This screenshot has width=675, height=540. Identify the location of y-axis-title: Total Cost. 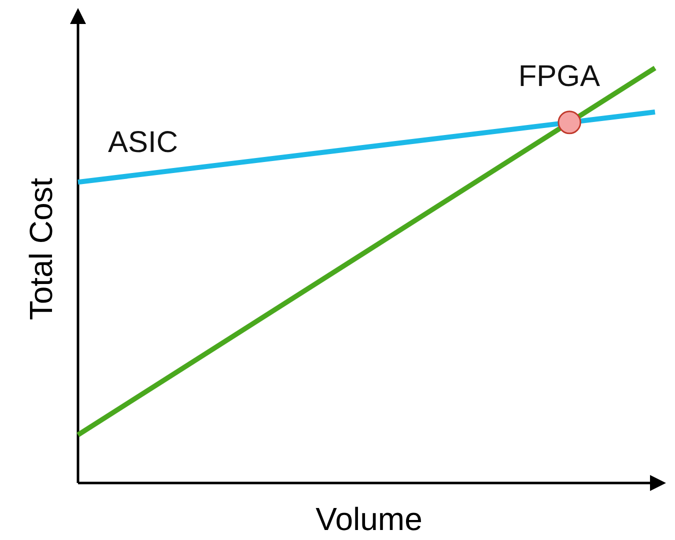
(41, 249).